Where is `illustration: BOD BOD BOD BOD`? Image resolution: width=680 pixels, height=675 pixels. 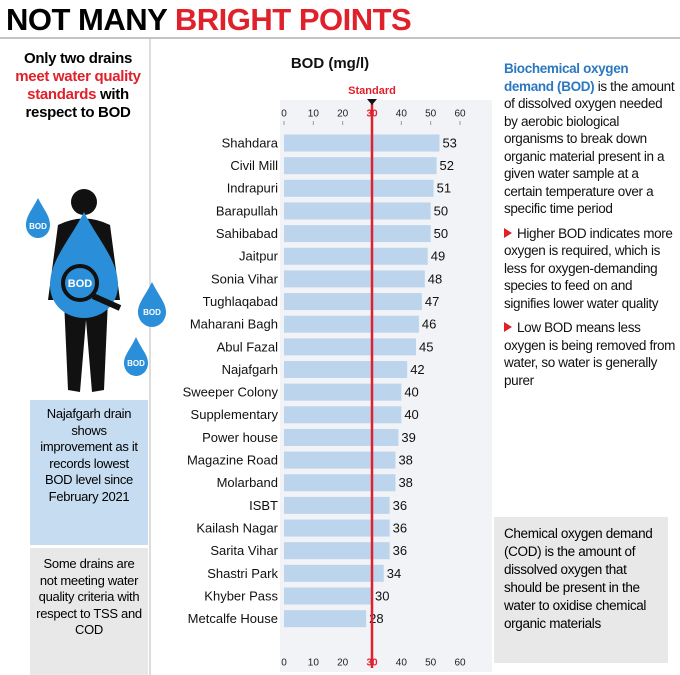
illustration: BOD BOD BOD BOD is located at coordinates (96, 290).